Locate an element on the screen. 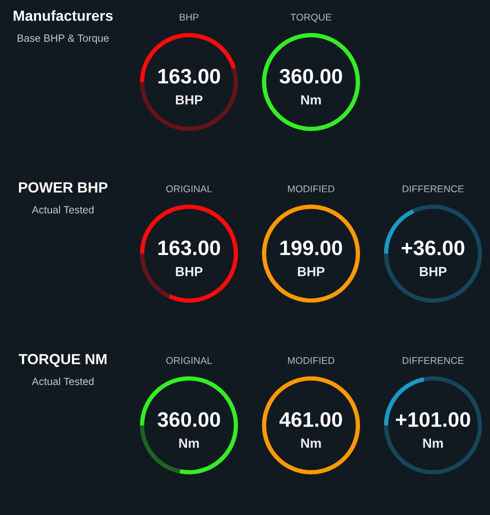  data-label: 199.00 is located at coordinates (311, 248).